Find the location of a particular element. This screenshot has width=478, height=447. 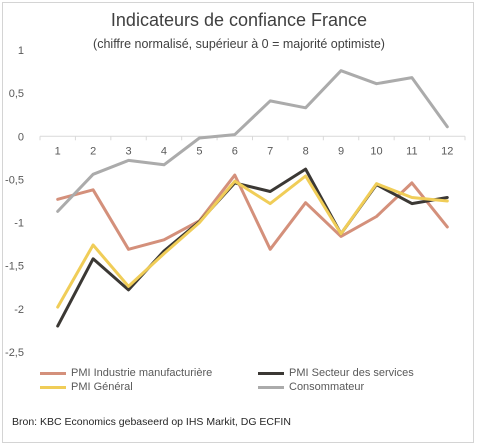

y-tick-label: -2 is located at coordinates (19, 310).